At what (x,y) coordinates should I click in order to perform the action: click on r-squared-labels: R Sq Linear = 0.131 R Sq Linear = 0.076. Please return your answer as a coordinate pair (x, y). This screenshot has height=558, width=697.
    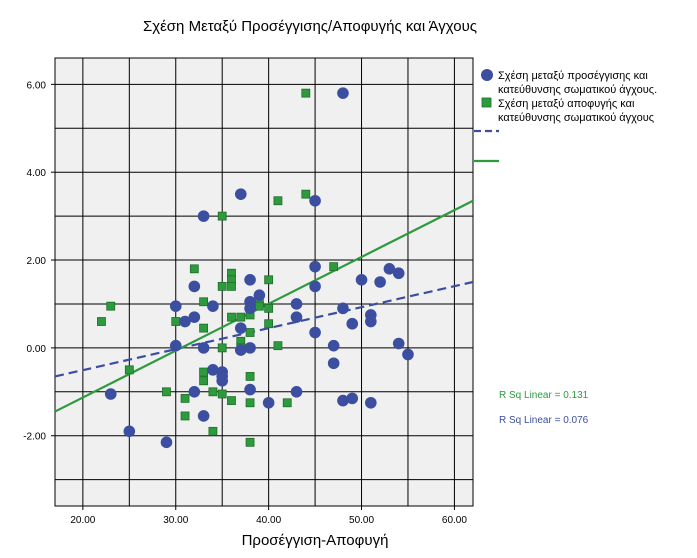
    Looking at the image, I should click on (544, 408).